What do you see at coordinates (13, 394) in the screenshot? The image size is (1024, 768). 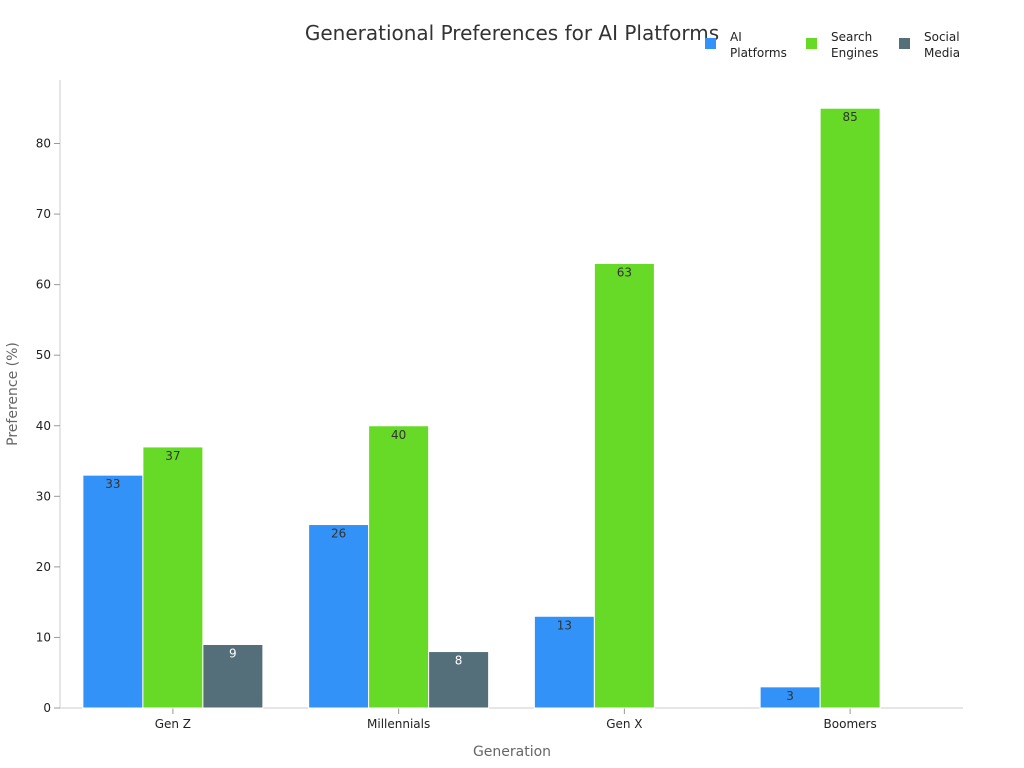 I see `y-axis-title: Preference (%)` at bounding box center [13, 394].